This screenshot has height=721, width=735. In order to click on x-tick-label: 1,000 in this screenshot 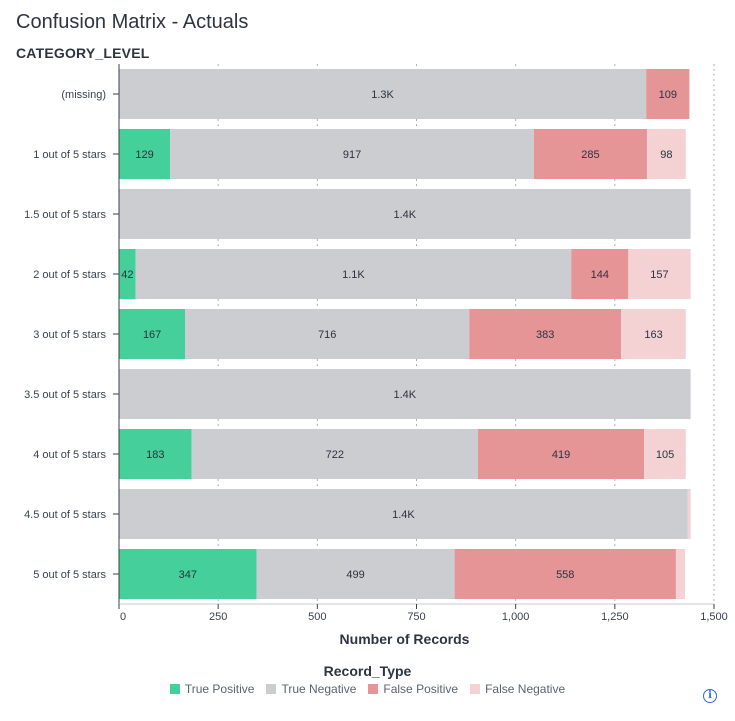, I will do `click(516, 617)`.